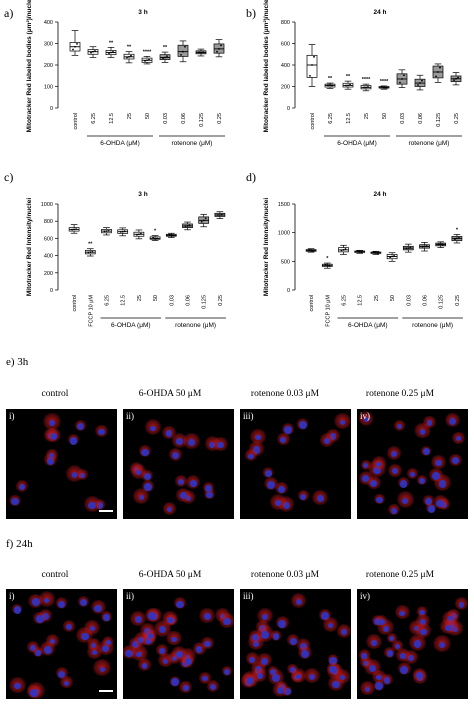 This screenshot has width=474, height=706. What do you see at coordinates (285, 575) in the screenshot?
I see `col-head-f-2: rotenone 0.03 μM` at bounding box center [285, 575].